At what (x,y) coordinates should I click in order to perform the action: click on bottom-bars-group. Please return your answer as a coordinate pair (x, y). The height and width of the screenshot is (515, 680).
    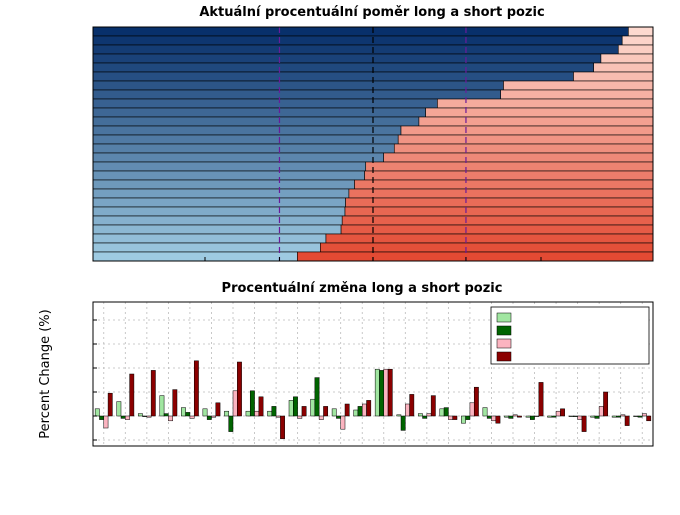
    Looking at the image, I should click on (373, 400).